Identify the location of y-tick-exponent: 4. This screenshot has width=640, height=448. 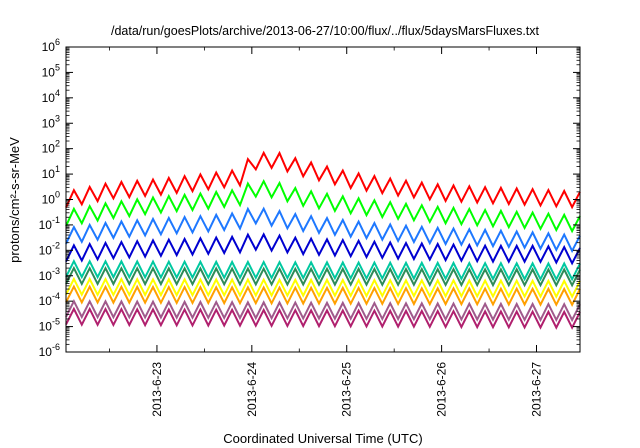
(57, 93).